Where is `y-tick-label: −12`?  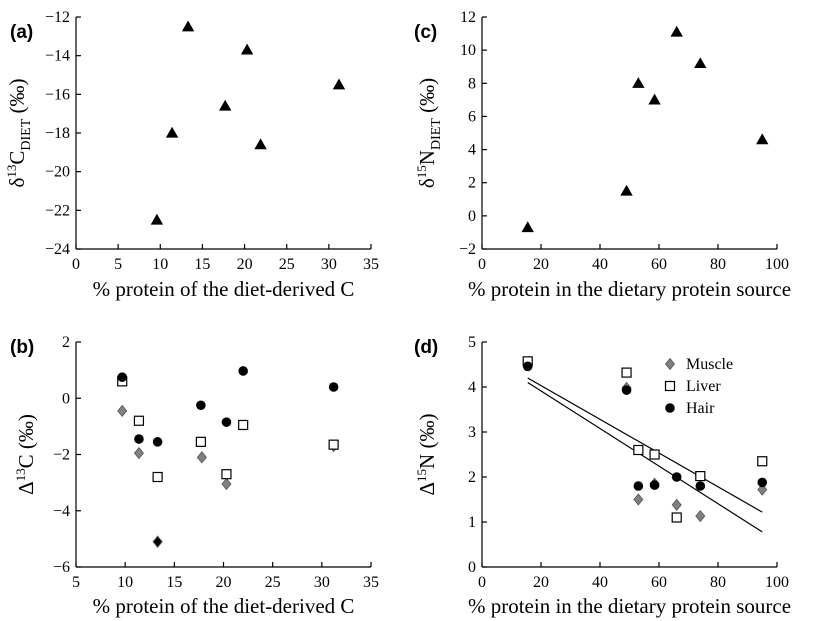
y-tick-label: −12 is located at coordinates (57, 17).